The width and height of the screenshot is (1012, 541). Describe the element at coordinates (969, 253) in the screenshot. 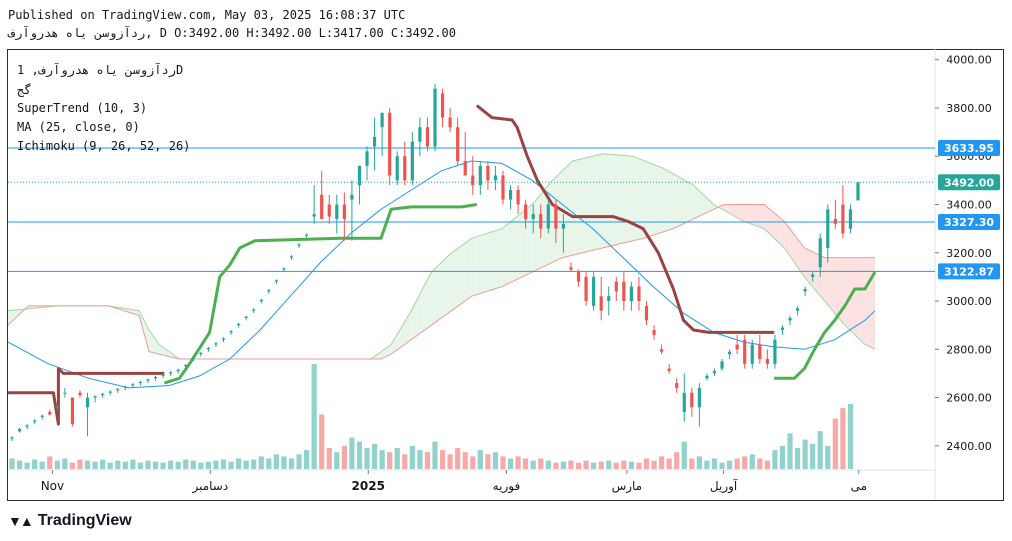

I see `y-tick-label: 3200.00` at that location.